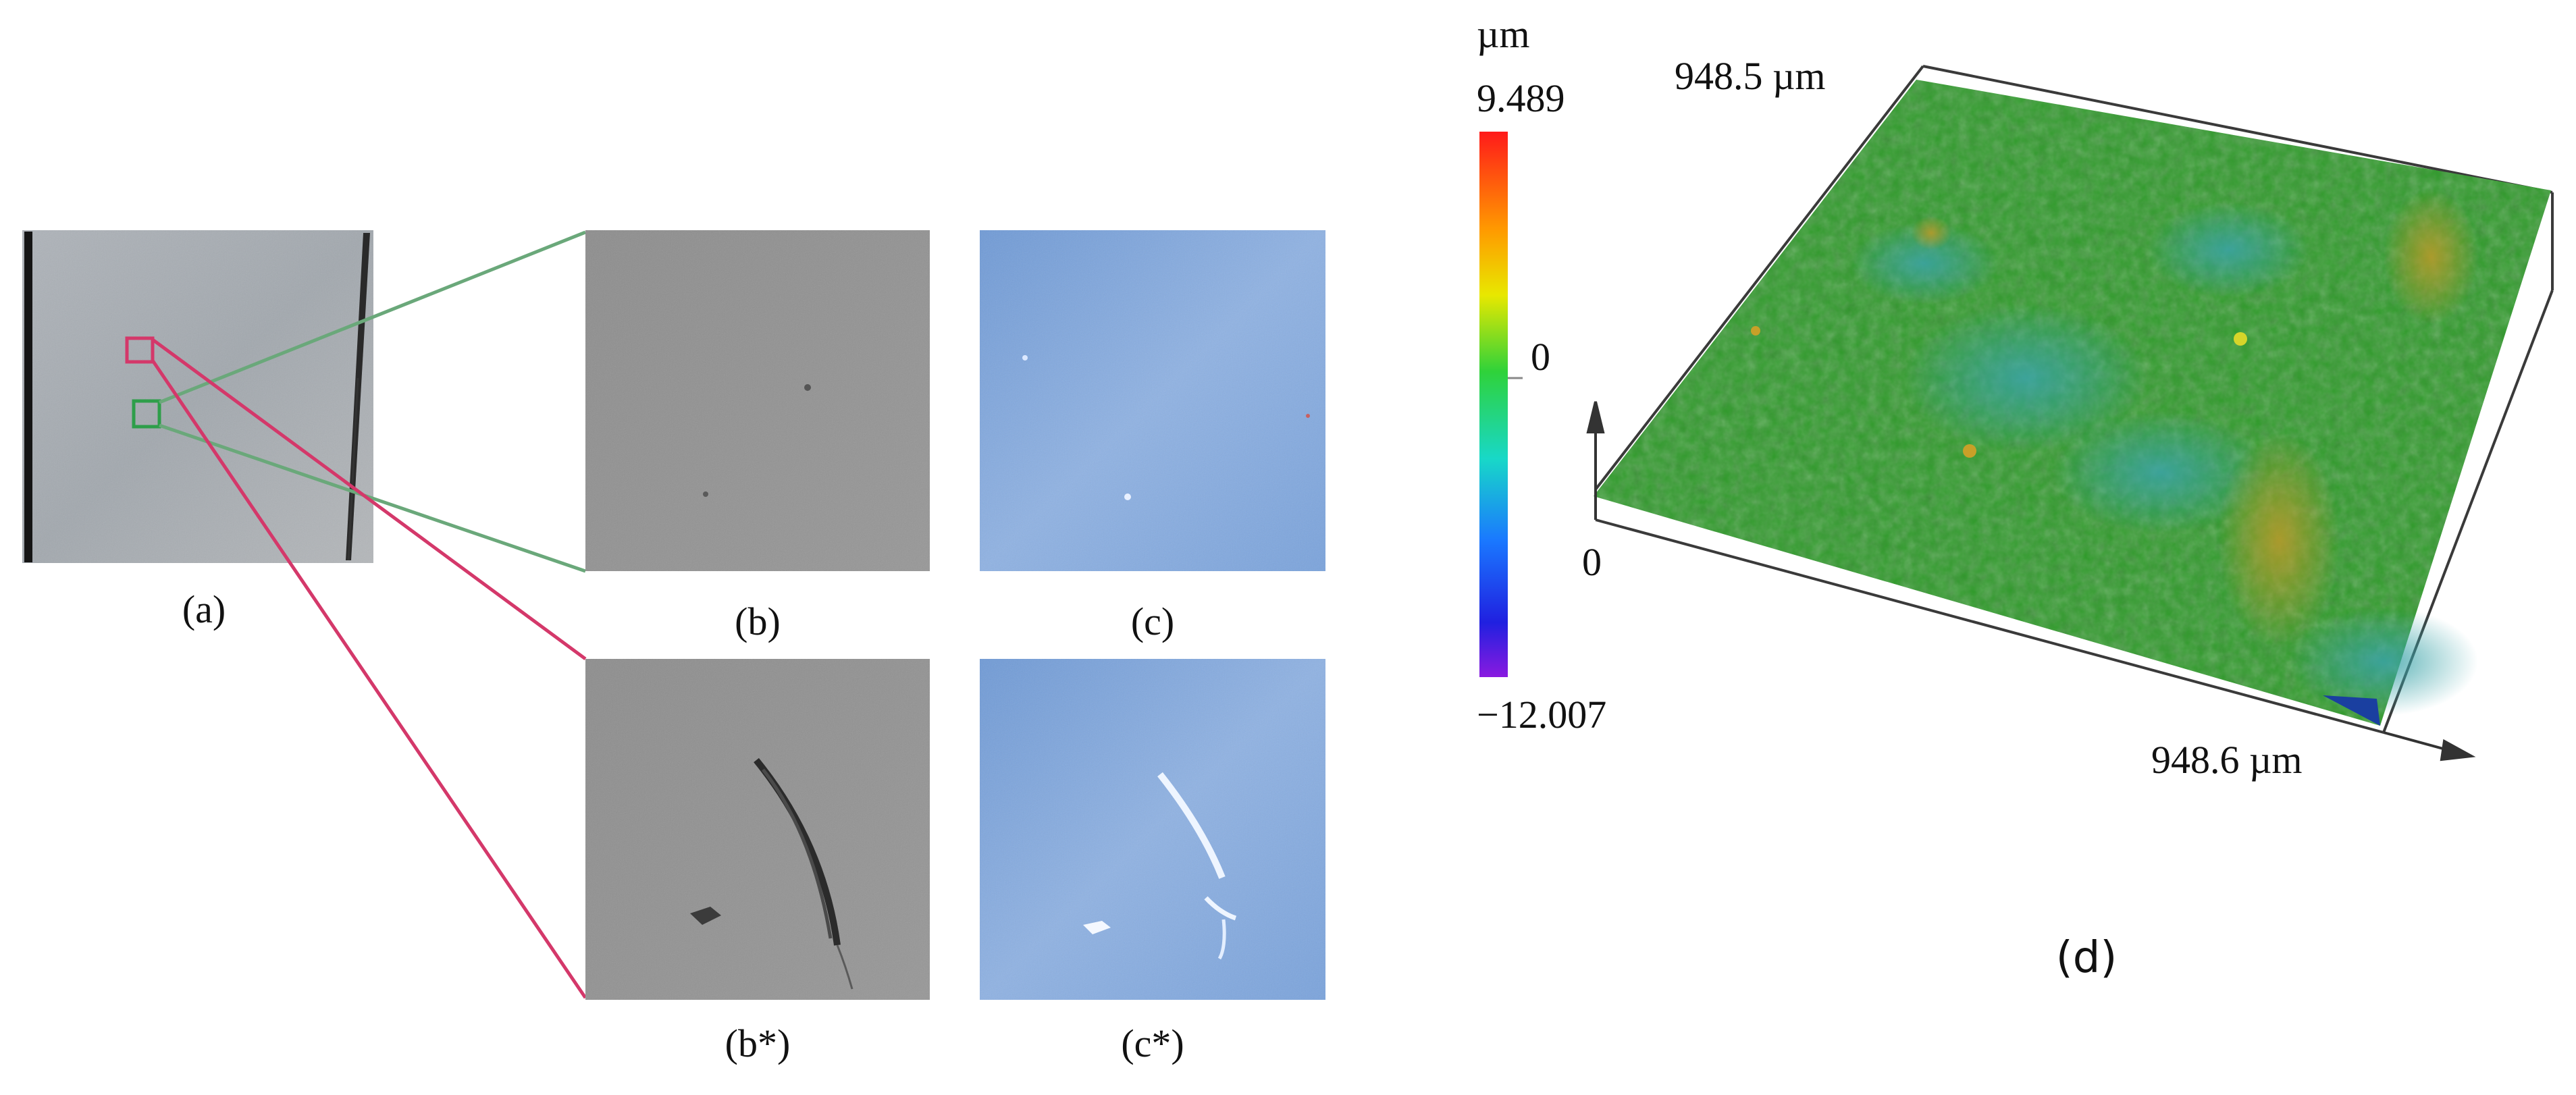  Describe the element at coordinates (1153, 400) in the screenshot. I see `panel-c-map` at that location.